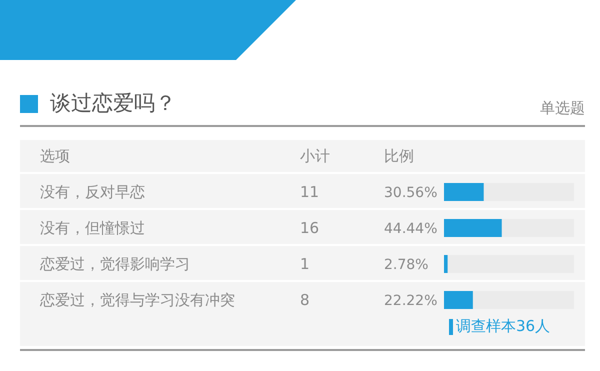 The height and width of the screenshot is (371, 600). Describe the element at coordinates (305, 300) in the screenshot. I see `text: 8` at that location.